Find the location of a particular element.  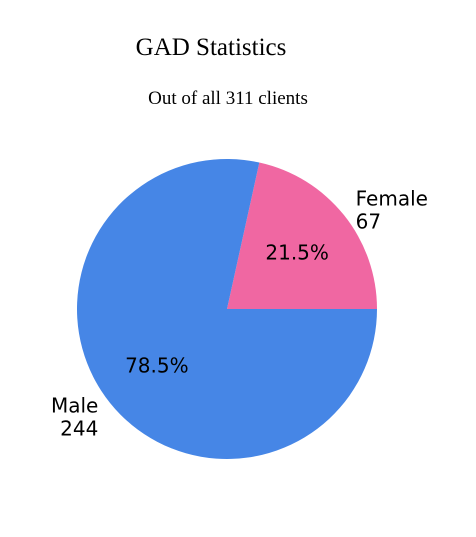

pie-name-label-female: Female is located at coordinates (392, 199).